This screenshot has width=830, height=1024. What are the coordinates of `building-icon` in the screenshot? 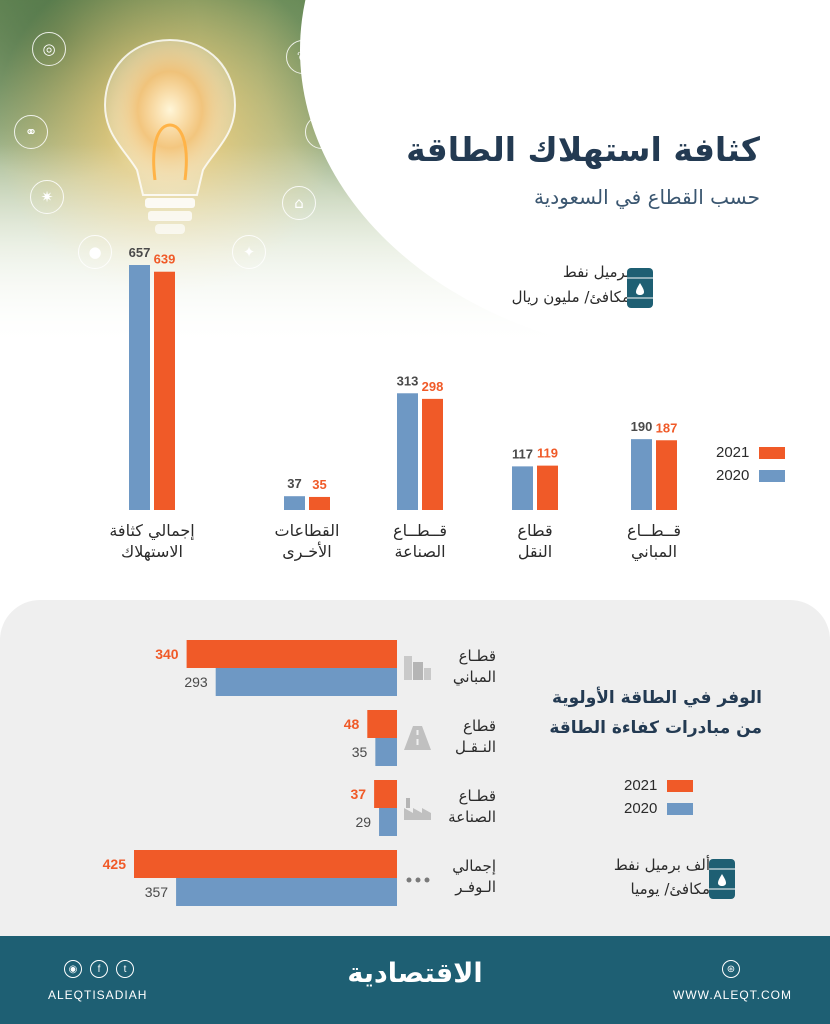 It's located at (417, 668).